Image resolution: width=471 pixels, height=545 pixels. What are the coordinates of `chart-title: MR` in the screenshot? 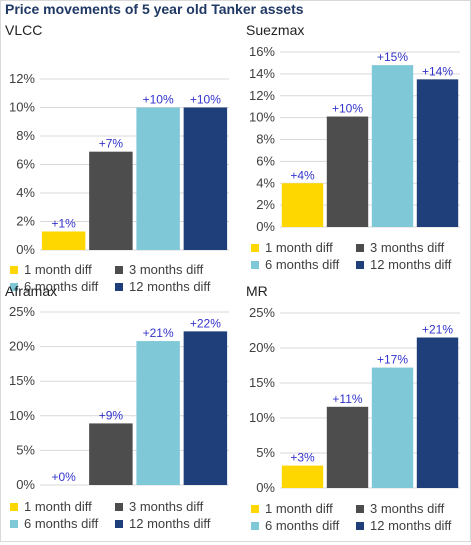 It's located at (257, 291).